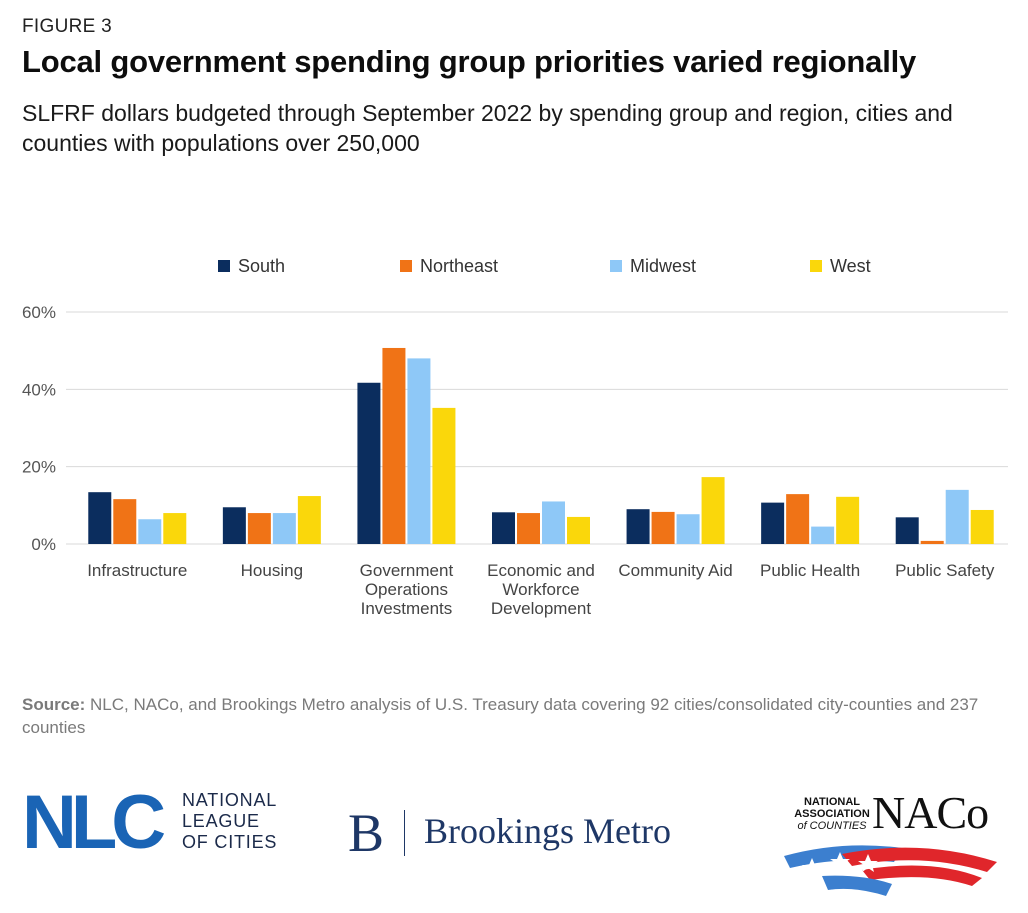 This screenshot has height=913, width=1028. I want to click on y-tick-label: 40%, so click(39, 389).